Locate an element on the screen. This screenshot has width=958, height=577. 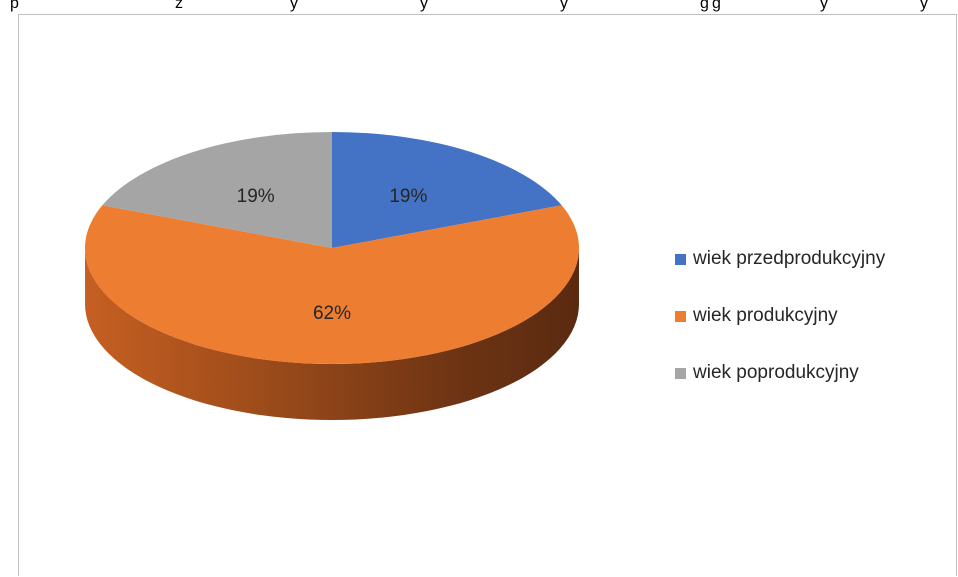
data-label-1: 19% is located at coordinates (408, 196).